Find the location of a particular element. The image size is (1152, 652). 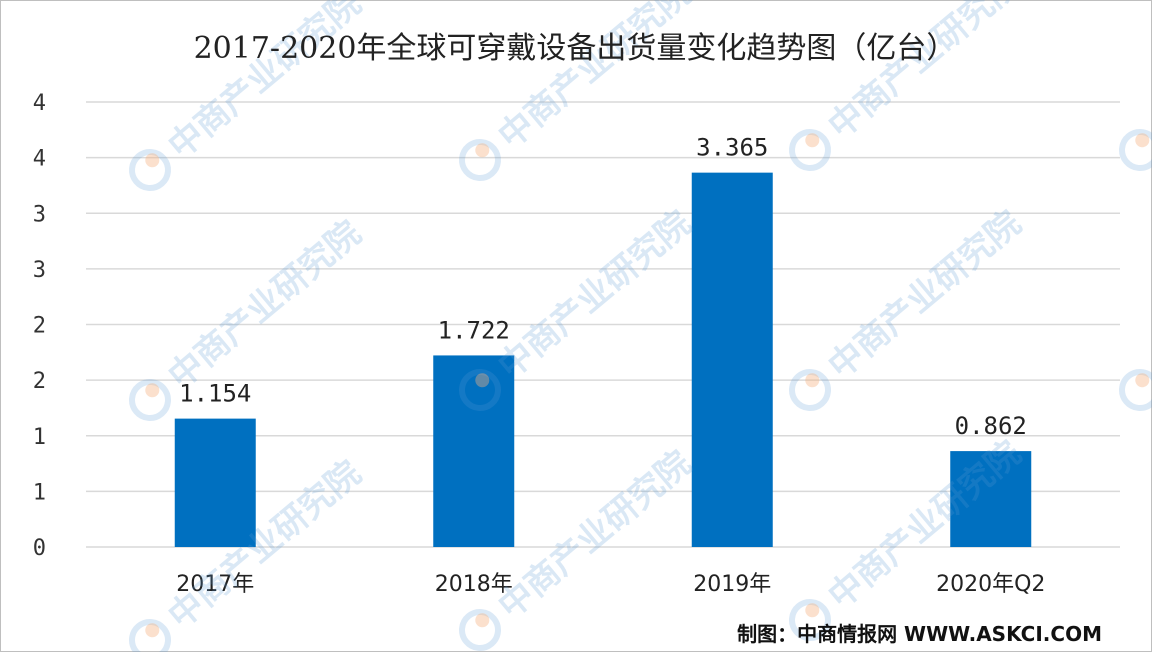

data-label: 0.862 is located at coordinates (991, 426).